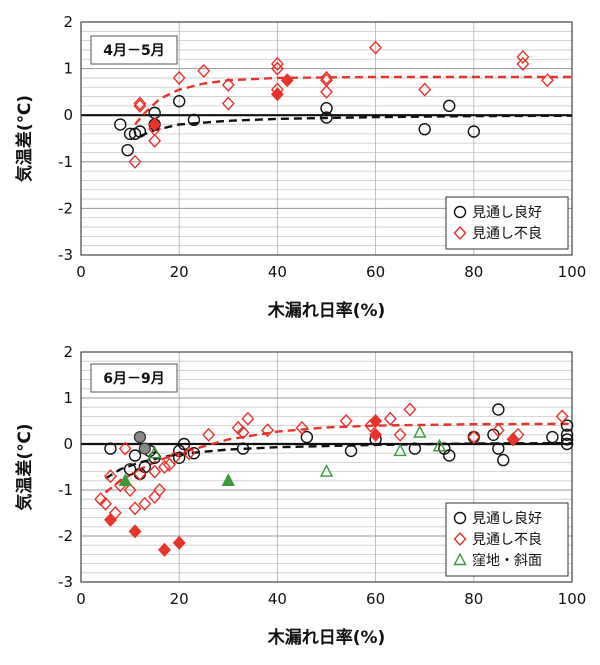 This screenshot has width=600, height=665. What do you see at coordinates (507, 223) in the screenshot?
I see `legend-box` at bounding box center [507, 223].